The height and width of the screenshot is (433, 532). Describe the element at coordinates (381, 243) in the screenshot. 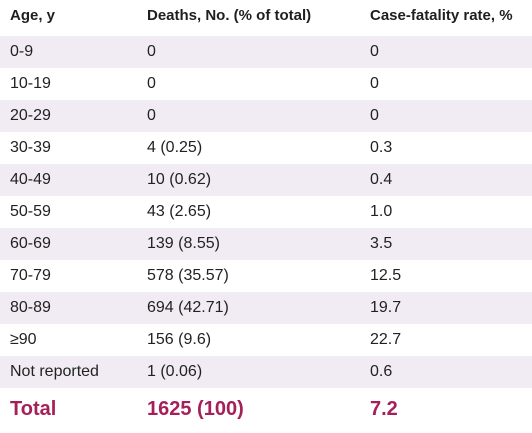

I see `cfr-cell: 3.5` at that location.